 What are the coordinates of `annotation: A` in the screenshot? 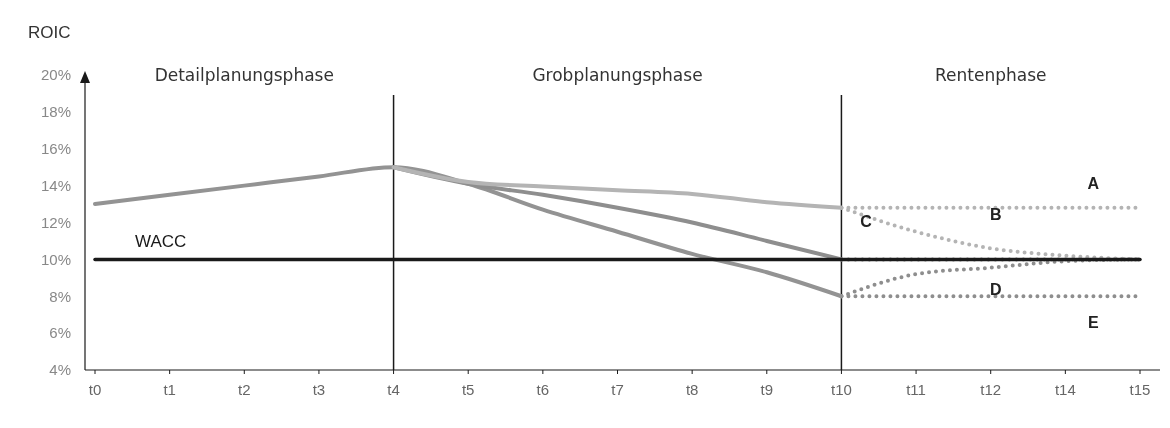 It's located at (1093, 184).